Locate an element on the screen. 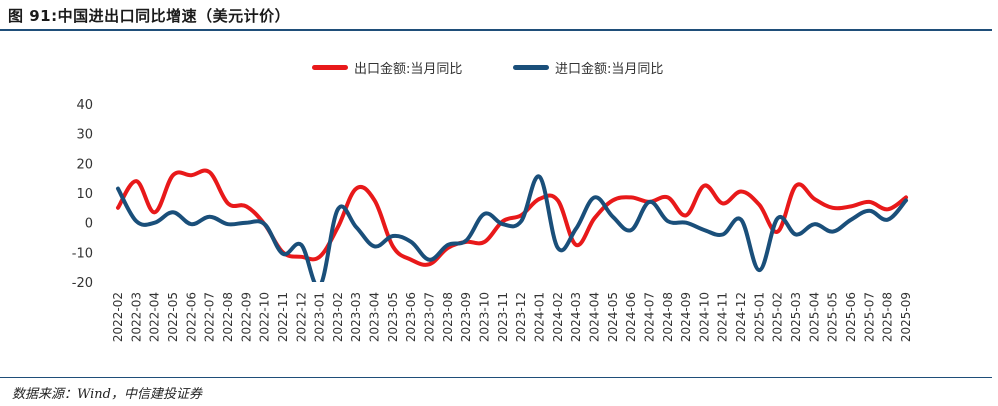 This screenshot has height=406, width=998. y-tick-label: 40 is located at coordinates (84, 105).